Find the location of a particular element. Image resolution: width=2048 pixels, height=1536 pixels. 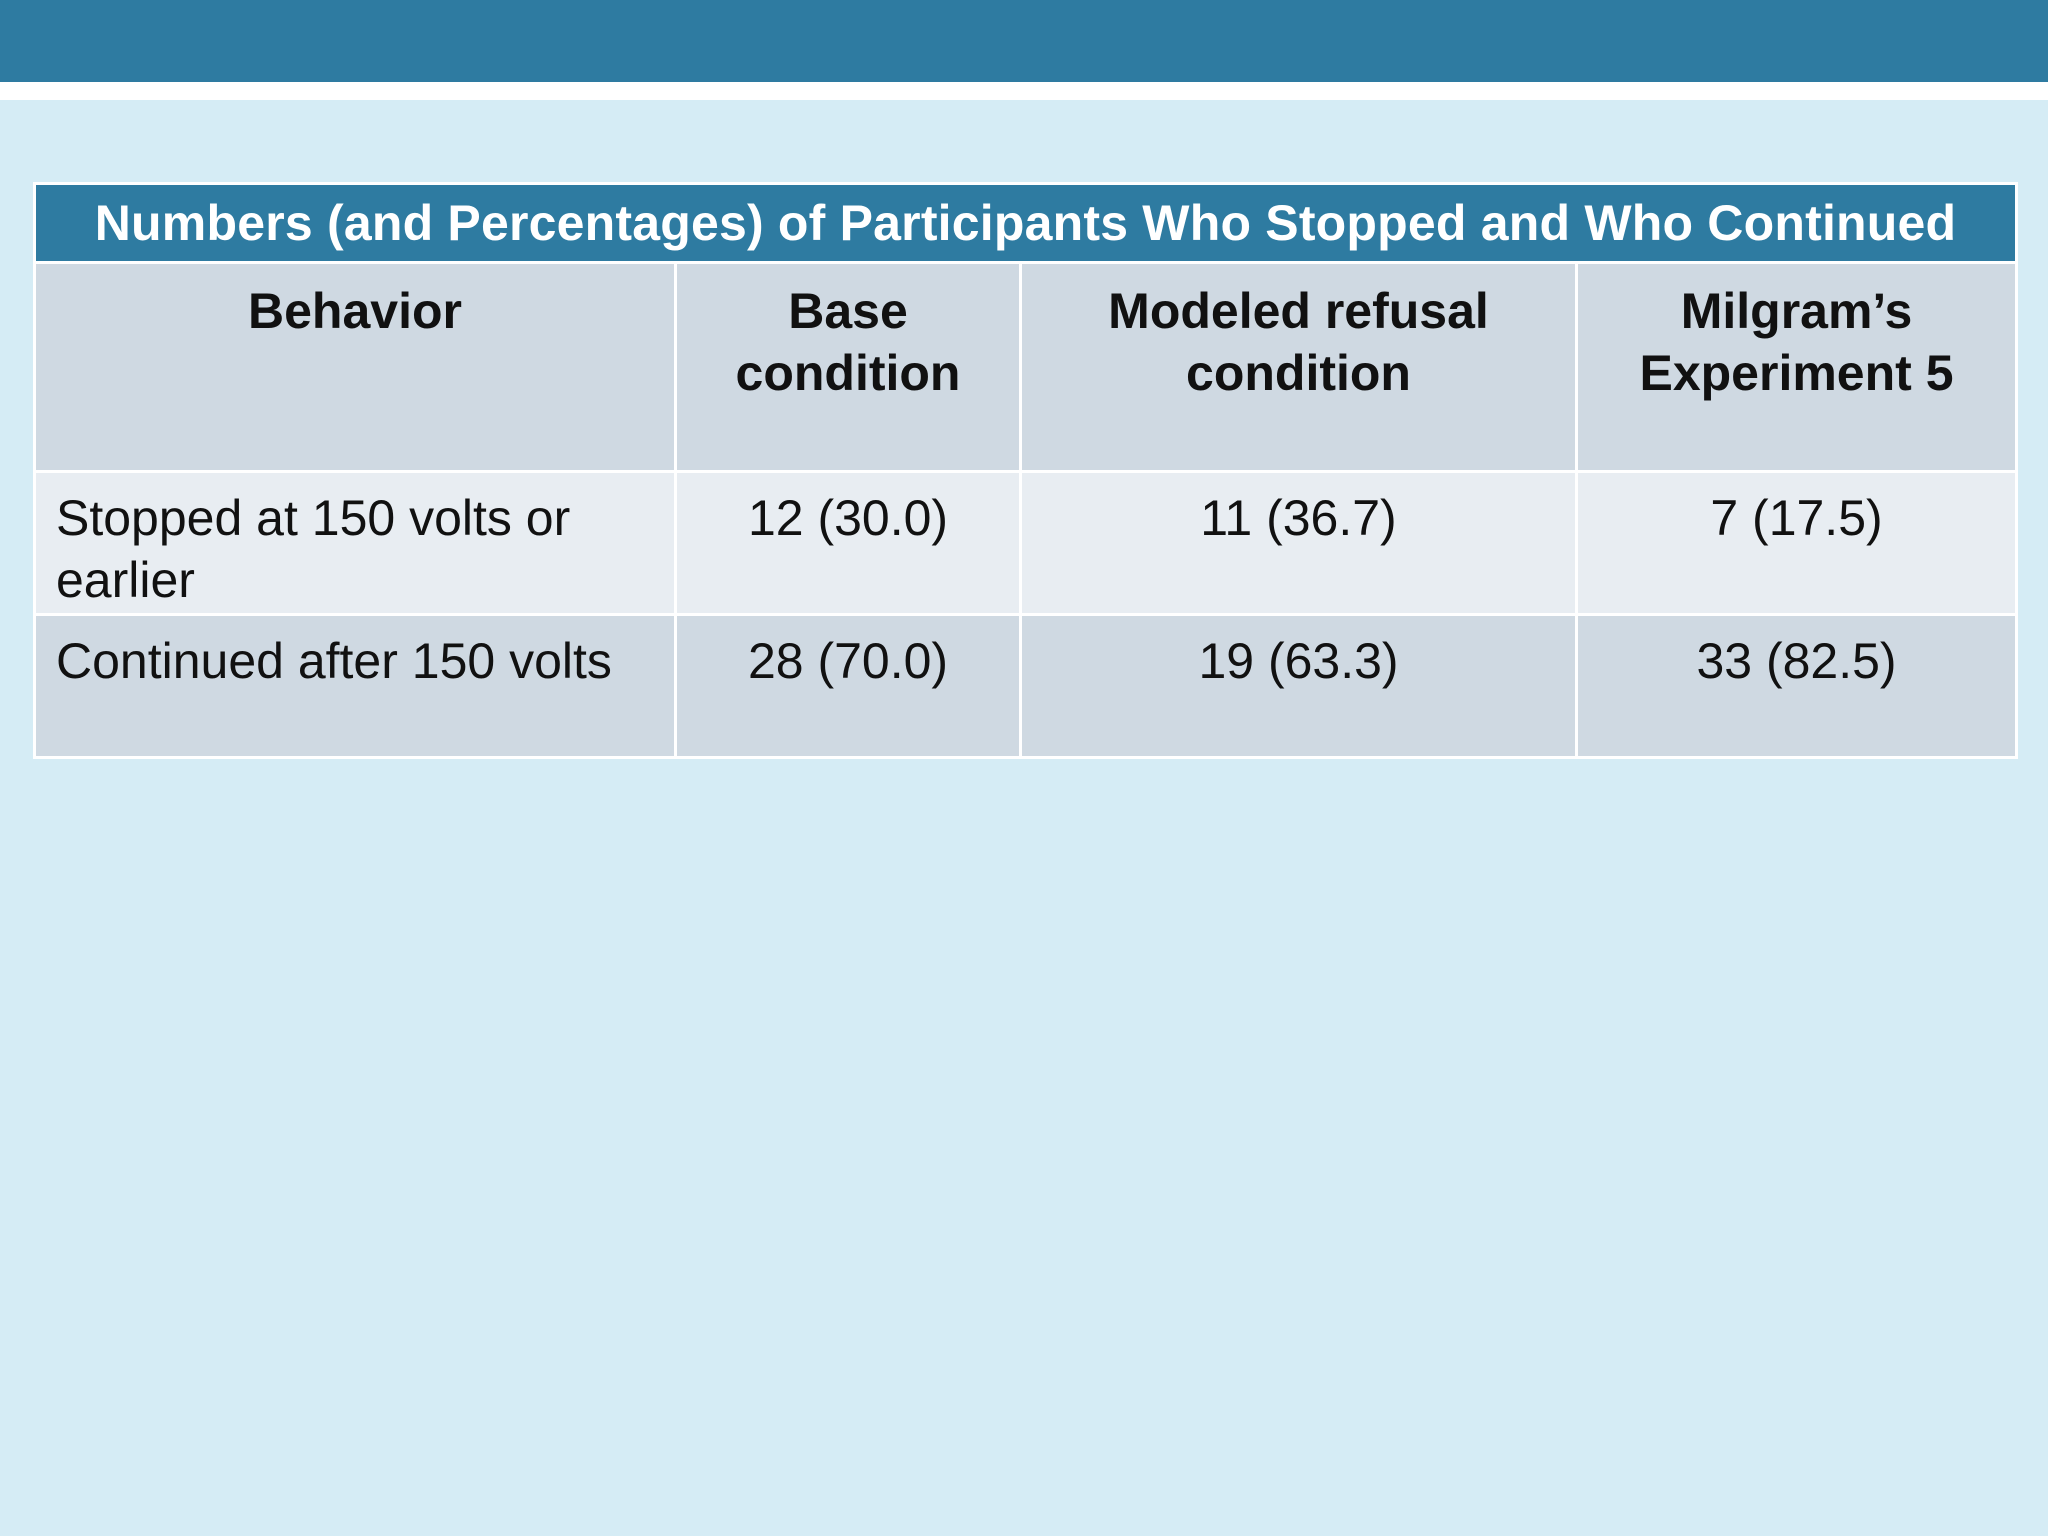

row-label: Stopped at 150 volts or earlier is located at coordinates (355, 543).